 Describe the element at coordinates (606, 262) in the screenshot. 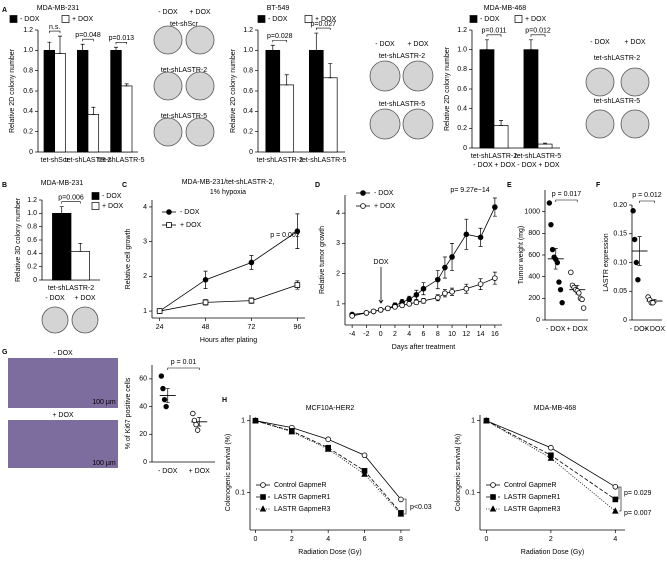

I see `y-axis-label: LASTR expression` at that location.